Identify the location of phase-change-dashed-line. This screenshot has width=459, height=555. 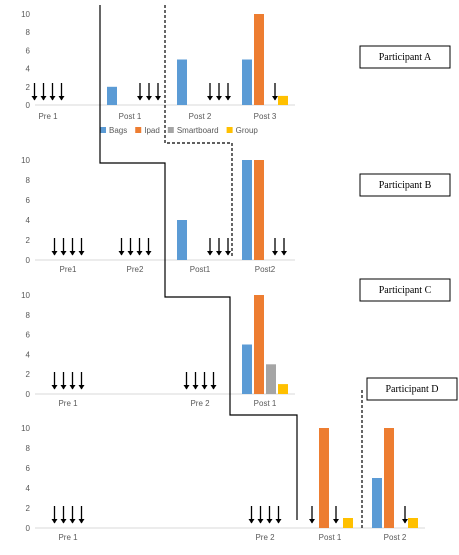
(198, 131).